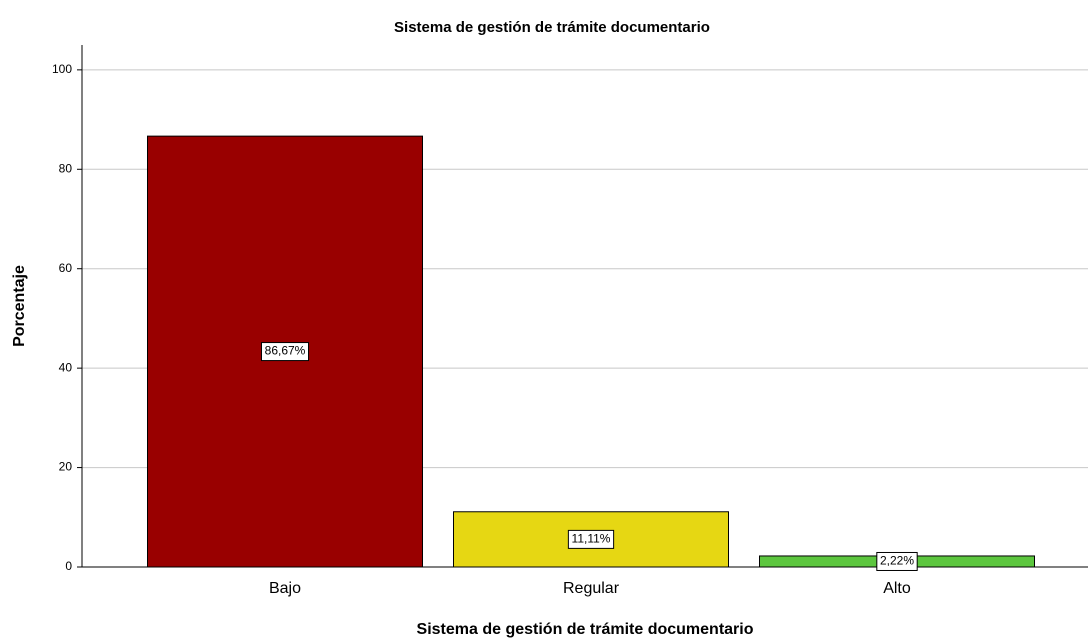 This screenshot has width=1088, height=639. I want to click on value-label: 86,67%, so click(285, 351).